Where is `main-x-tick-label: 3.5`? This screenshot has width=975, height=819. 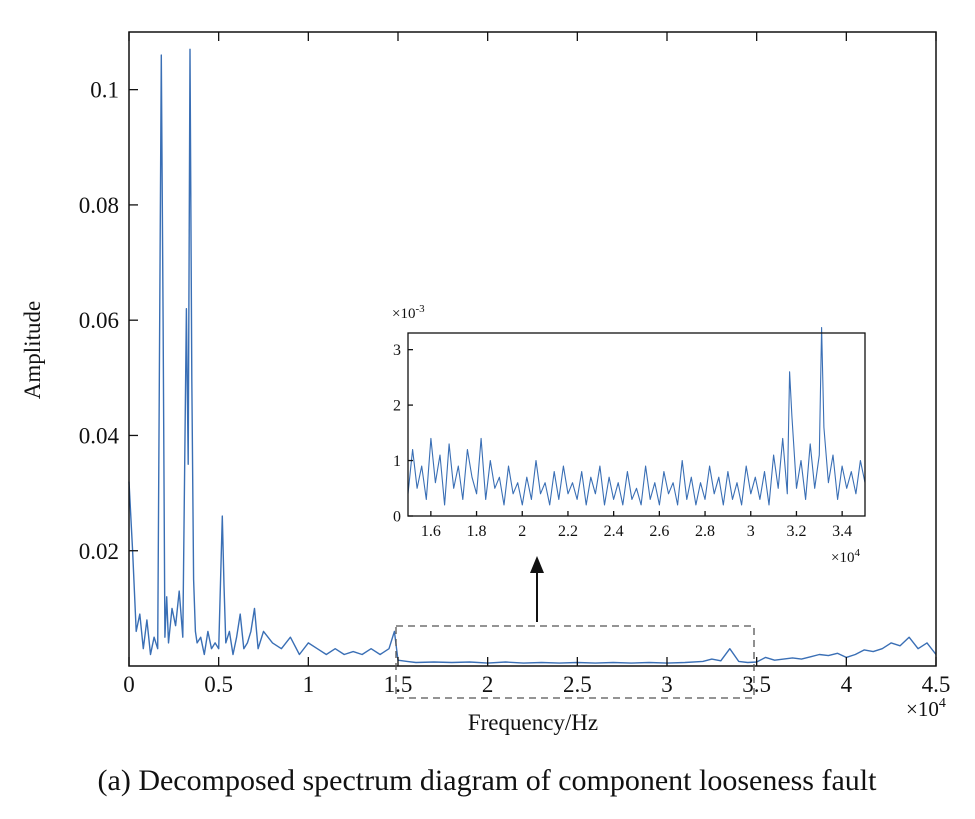 main-x-tick-label: 3.5 is located at coordinates (756, 684).